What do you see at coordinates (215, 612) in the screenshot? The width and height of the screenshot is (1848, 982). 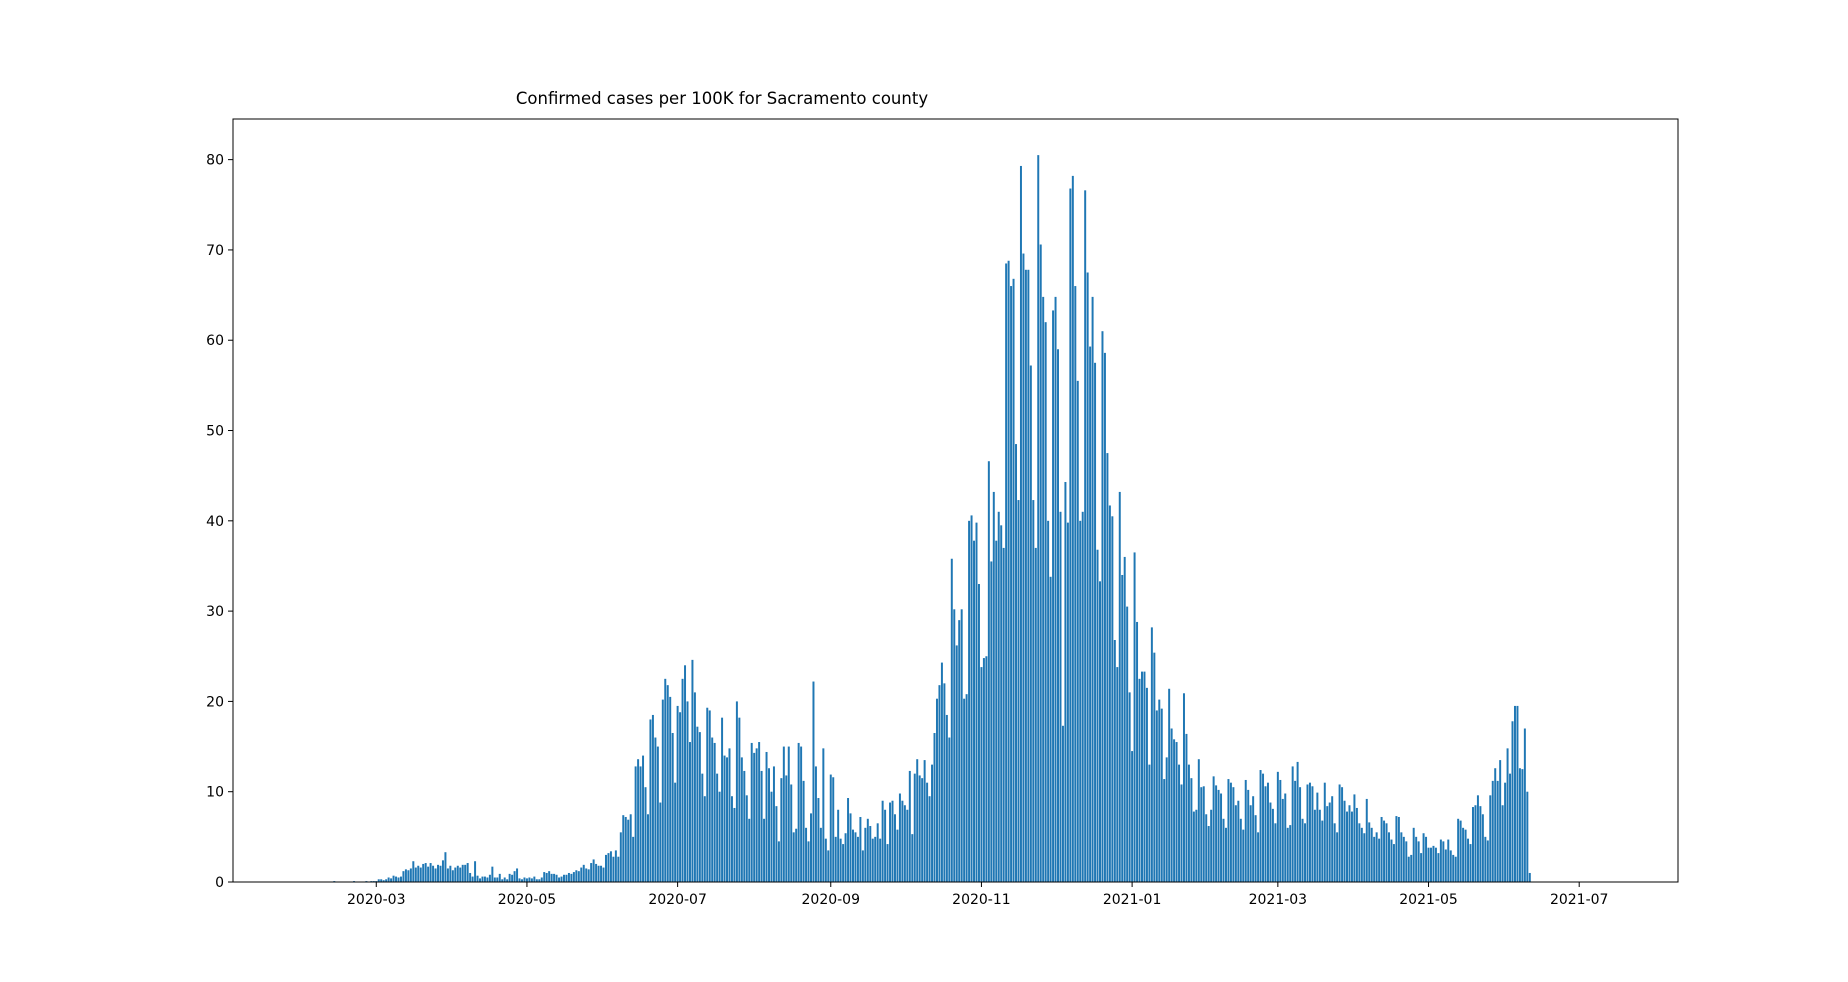 I see `y-tick-label: 30` at bounding box center [215, 612].